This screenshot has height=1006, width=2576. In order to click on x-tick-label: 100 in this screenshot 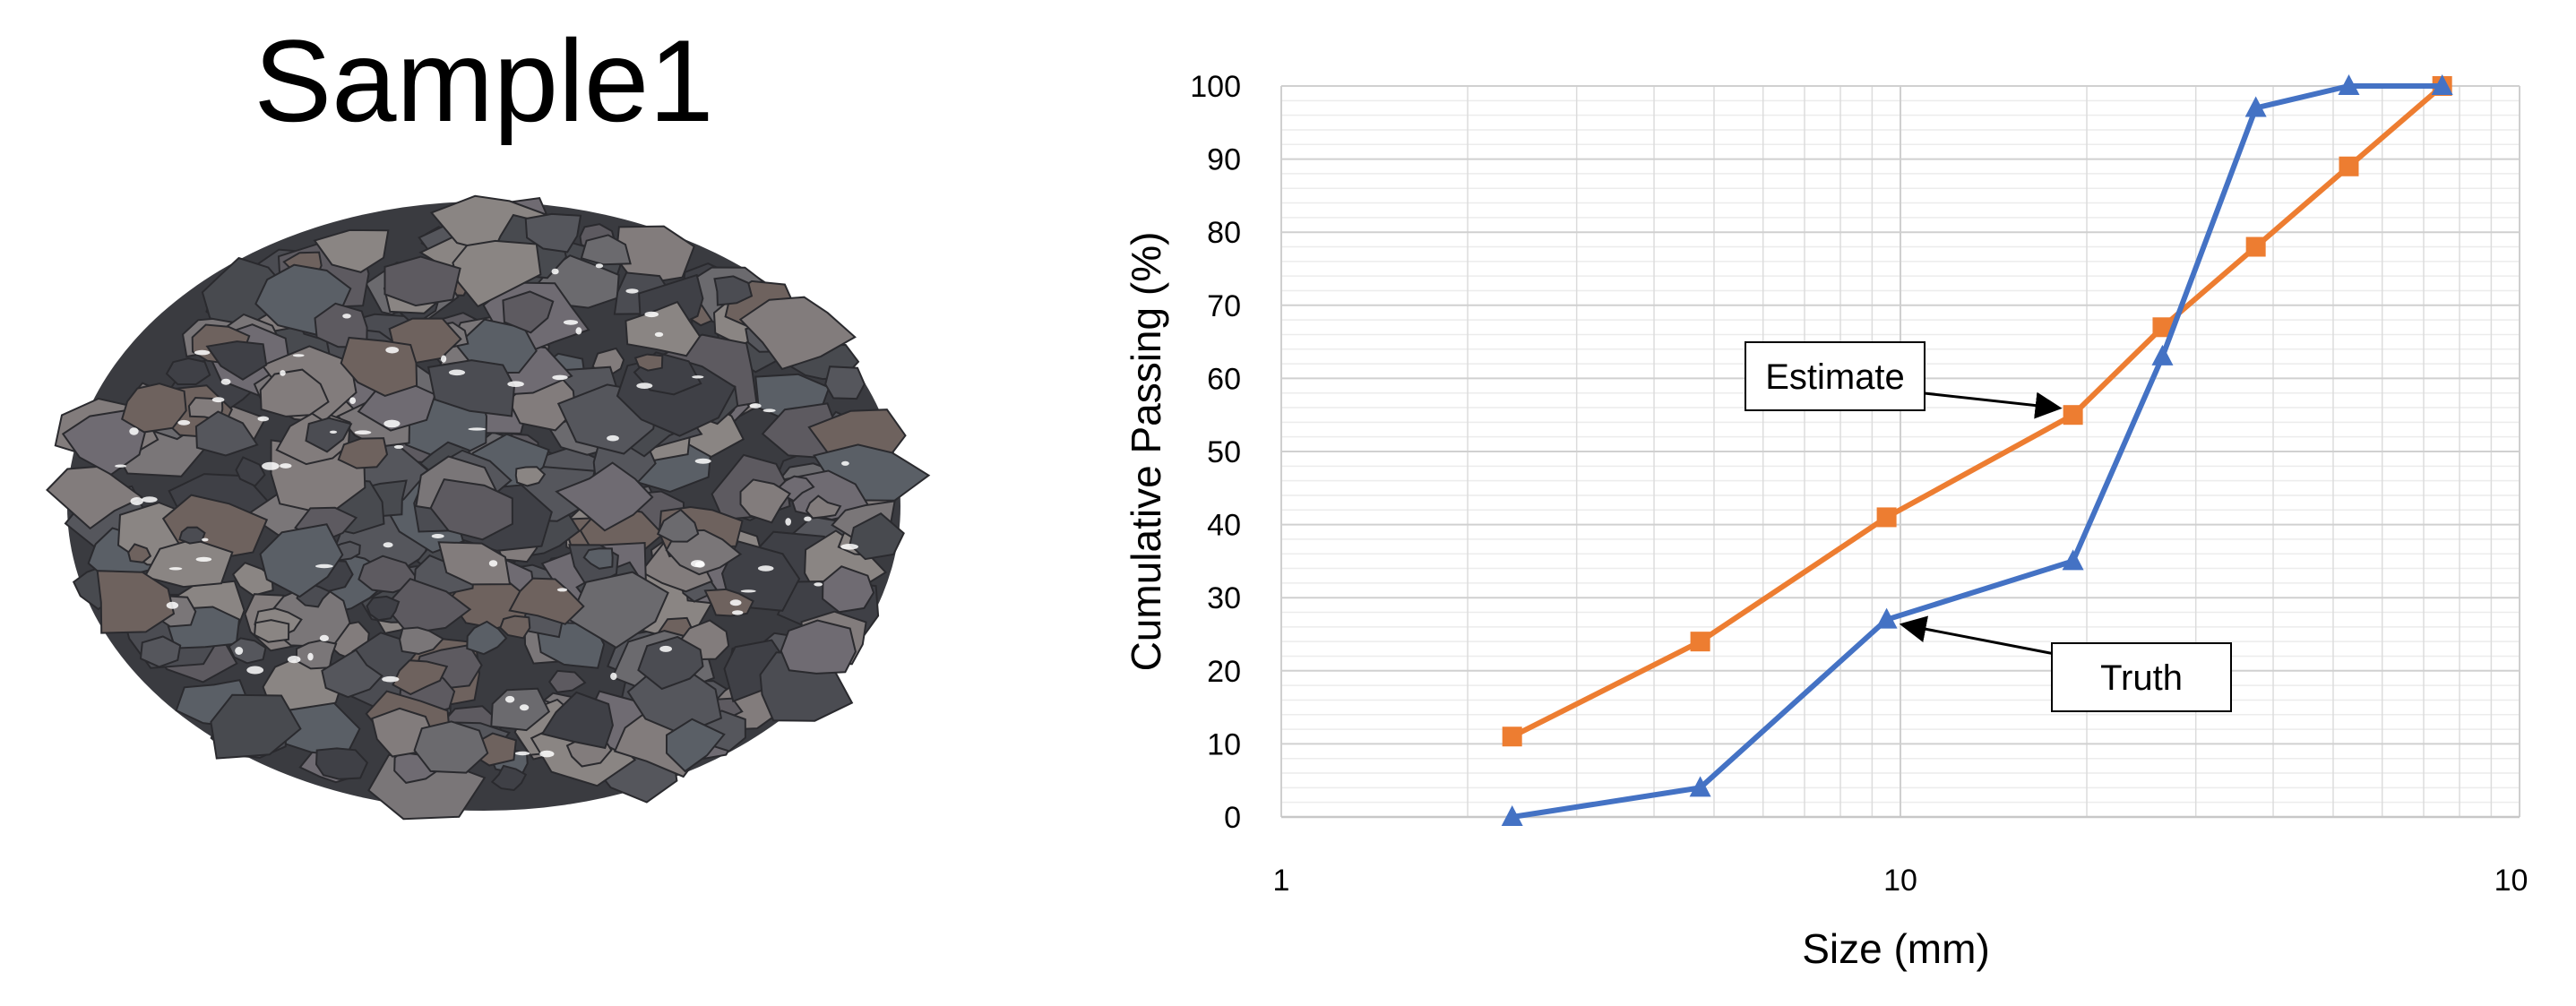, I will do `click(2510, 881)`.